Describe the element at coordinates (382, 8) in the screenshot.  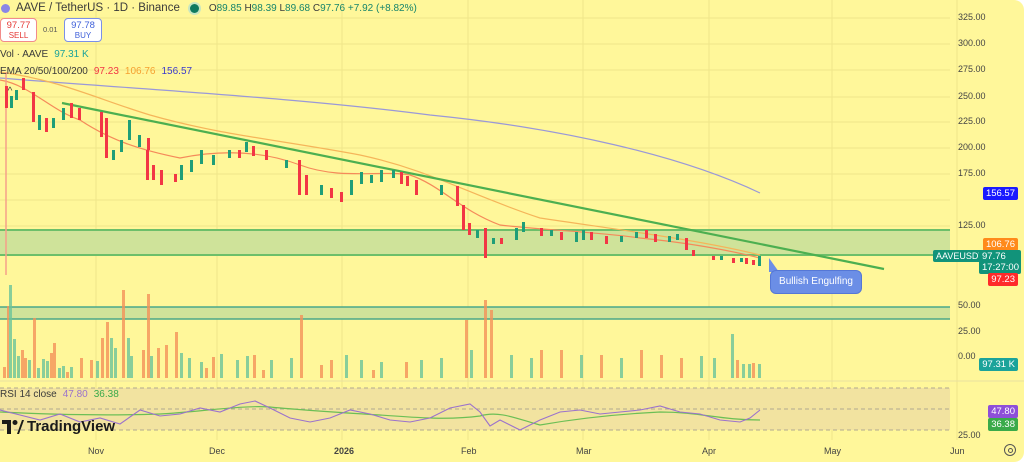
I see `change-value: +7.92 (+8.82%)` at that location.